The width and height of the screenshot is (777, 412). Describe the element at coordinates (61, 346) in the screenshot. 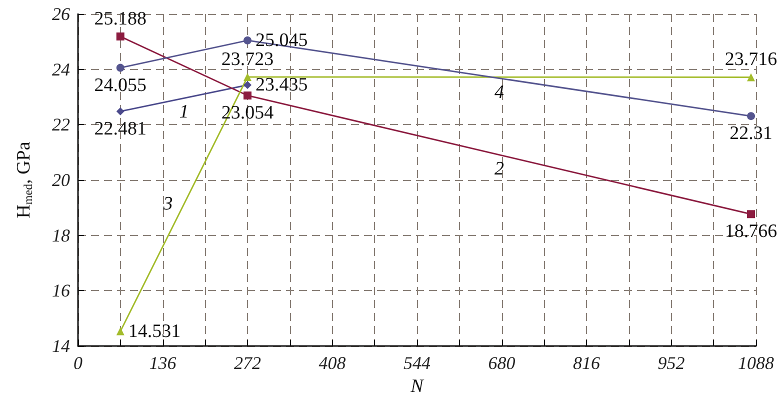

I see `y-tick-label: 14` at that location.